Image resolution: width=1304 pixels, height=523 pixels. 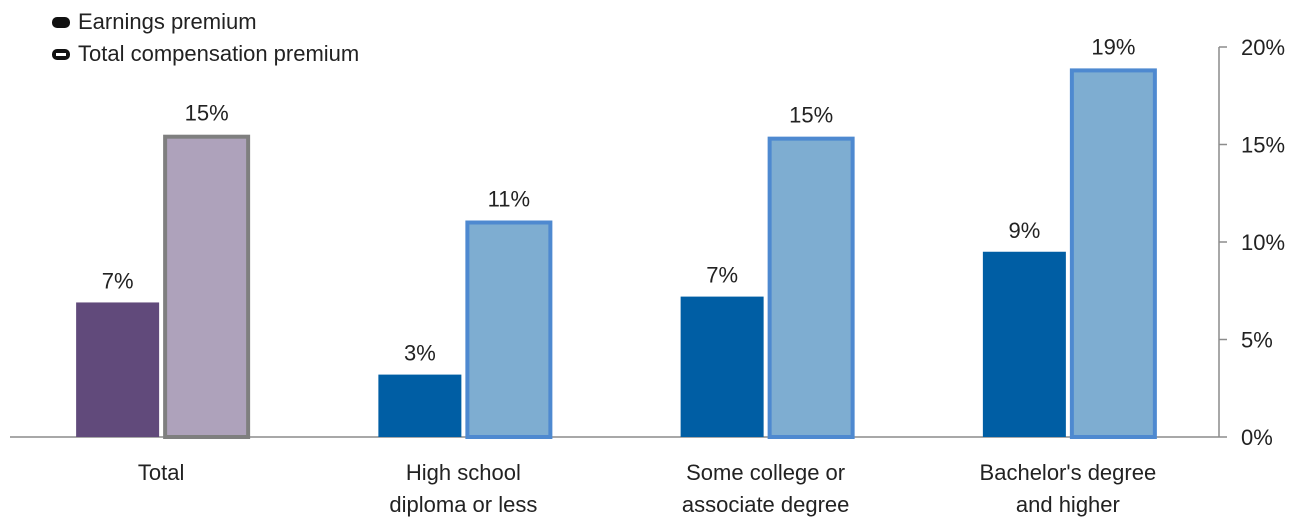 I want to click on x-category-label: Some college or associate degree, so click(x=766, y=488).